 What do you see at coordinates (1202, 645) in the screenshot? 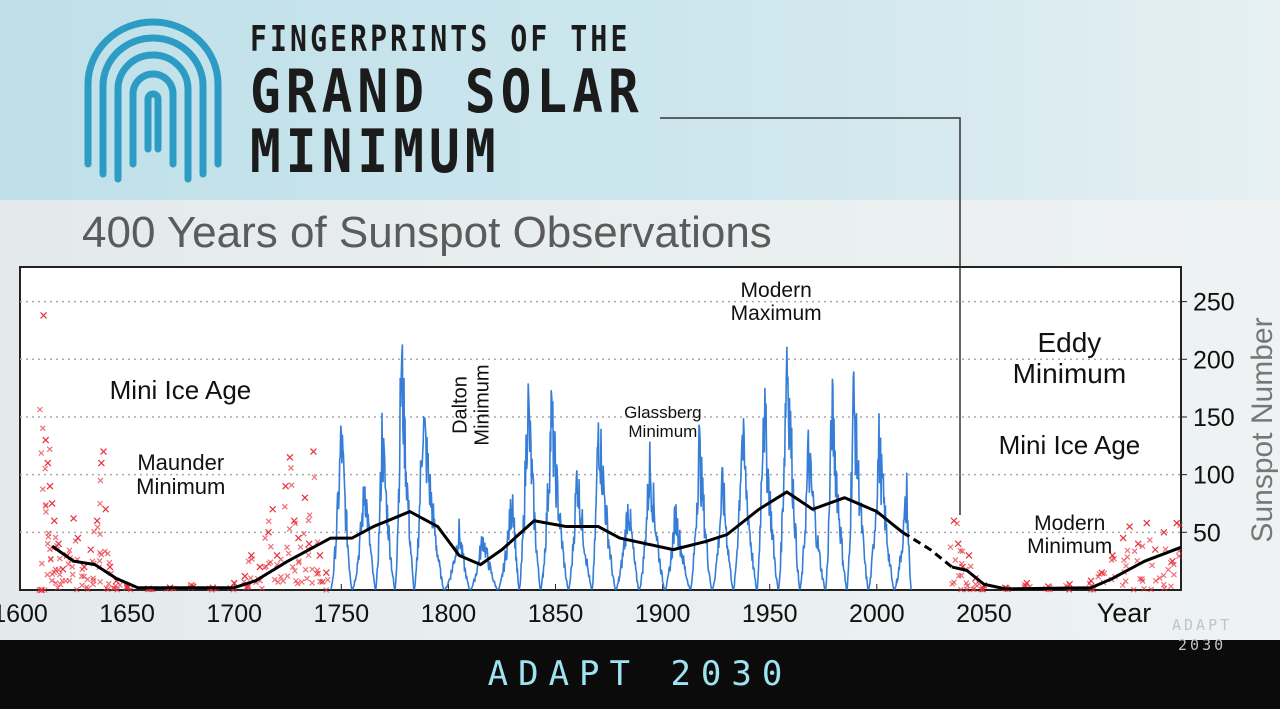
I see `watermark-line-2: 2030` at bounding box center [1202, 645].